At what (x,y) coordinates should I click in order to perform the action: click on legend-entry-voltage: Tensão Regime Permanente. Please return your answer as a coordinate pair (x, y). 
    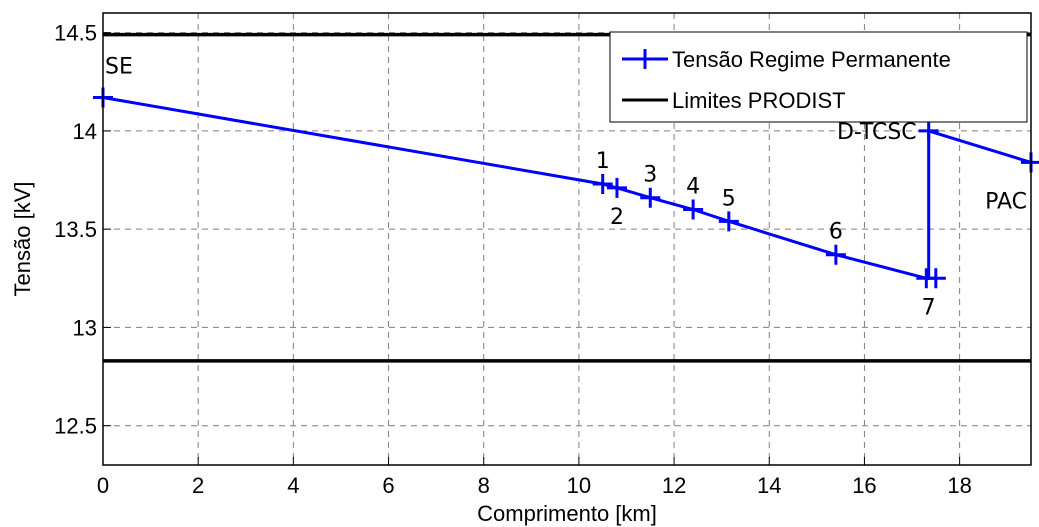
    Looking at the image, I should click on (811, 59).